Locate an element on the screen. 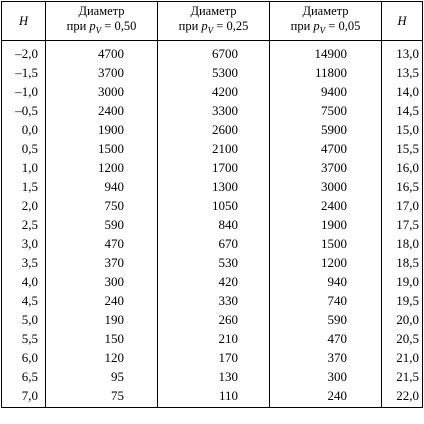 Image resolution: width=424 pixels, height=424 pixels. cell-h-right: 14,5 is located at coordinates (402, 110).